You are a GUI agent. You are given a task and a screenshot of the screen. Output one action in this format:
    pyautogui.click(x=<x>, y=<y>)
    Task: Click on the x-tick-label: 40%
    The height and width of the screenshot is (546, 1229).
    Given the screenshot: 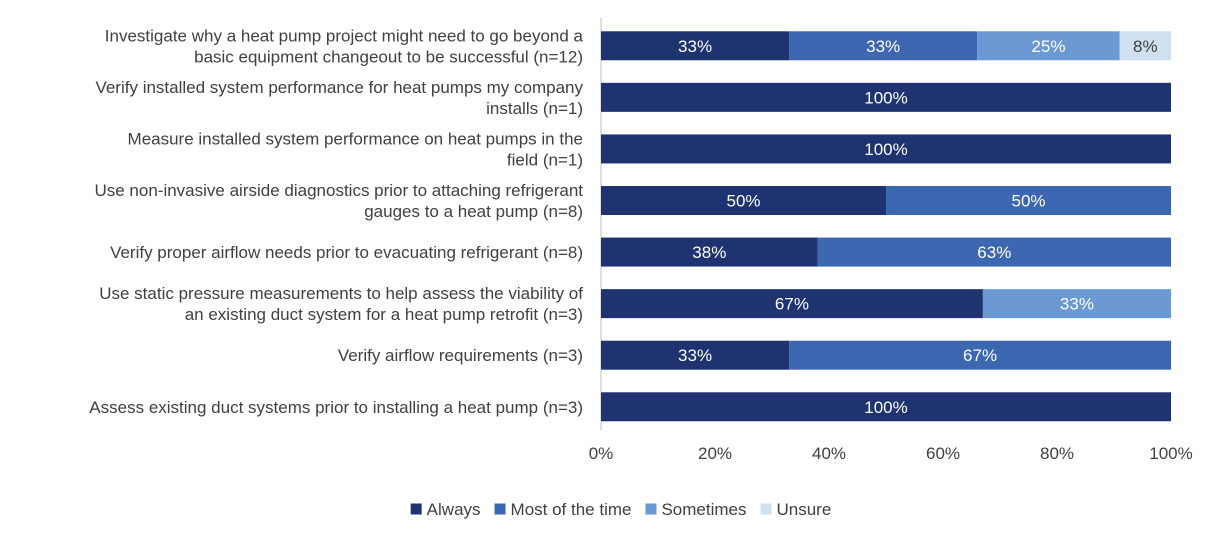 What is the action you would take?
    pyautogui.click(x=829, y=453)
    